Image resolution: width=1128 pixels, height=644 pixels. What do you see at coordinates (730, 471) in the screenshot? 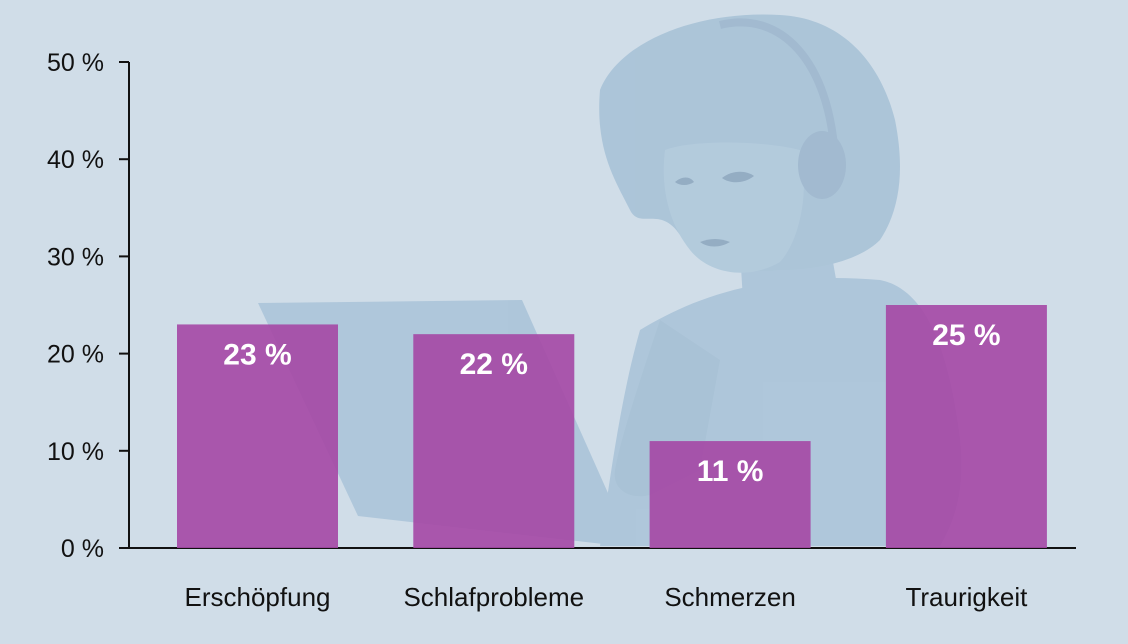
I see `bar-value-label: 11 %` at bounding box center [730, 471].